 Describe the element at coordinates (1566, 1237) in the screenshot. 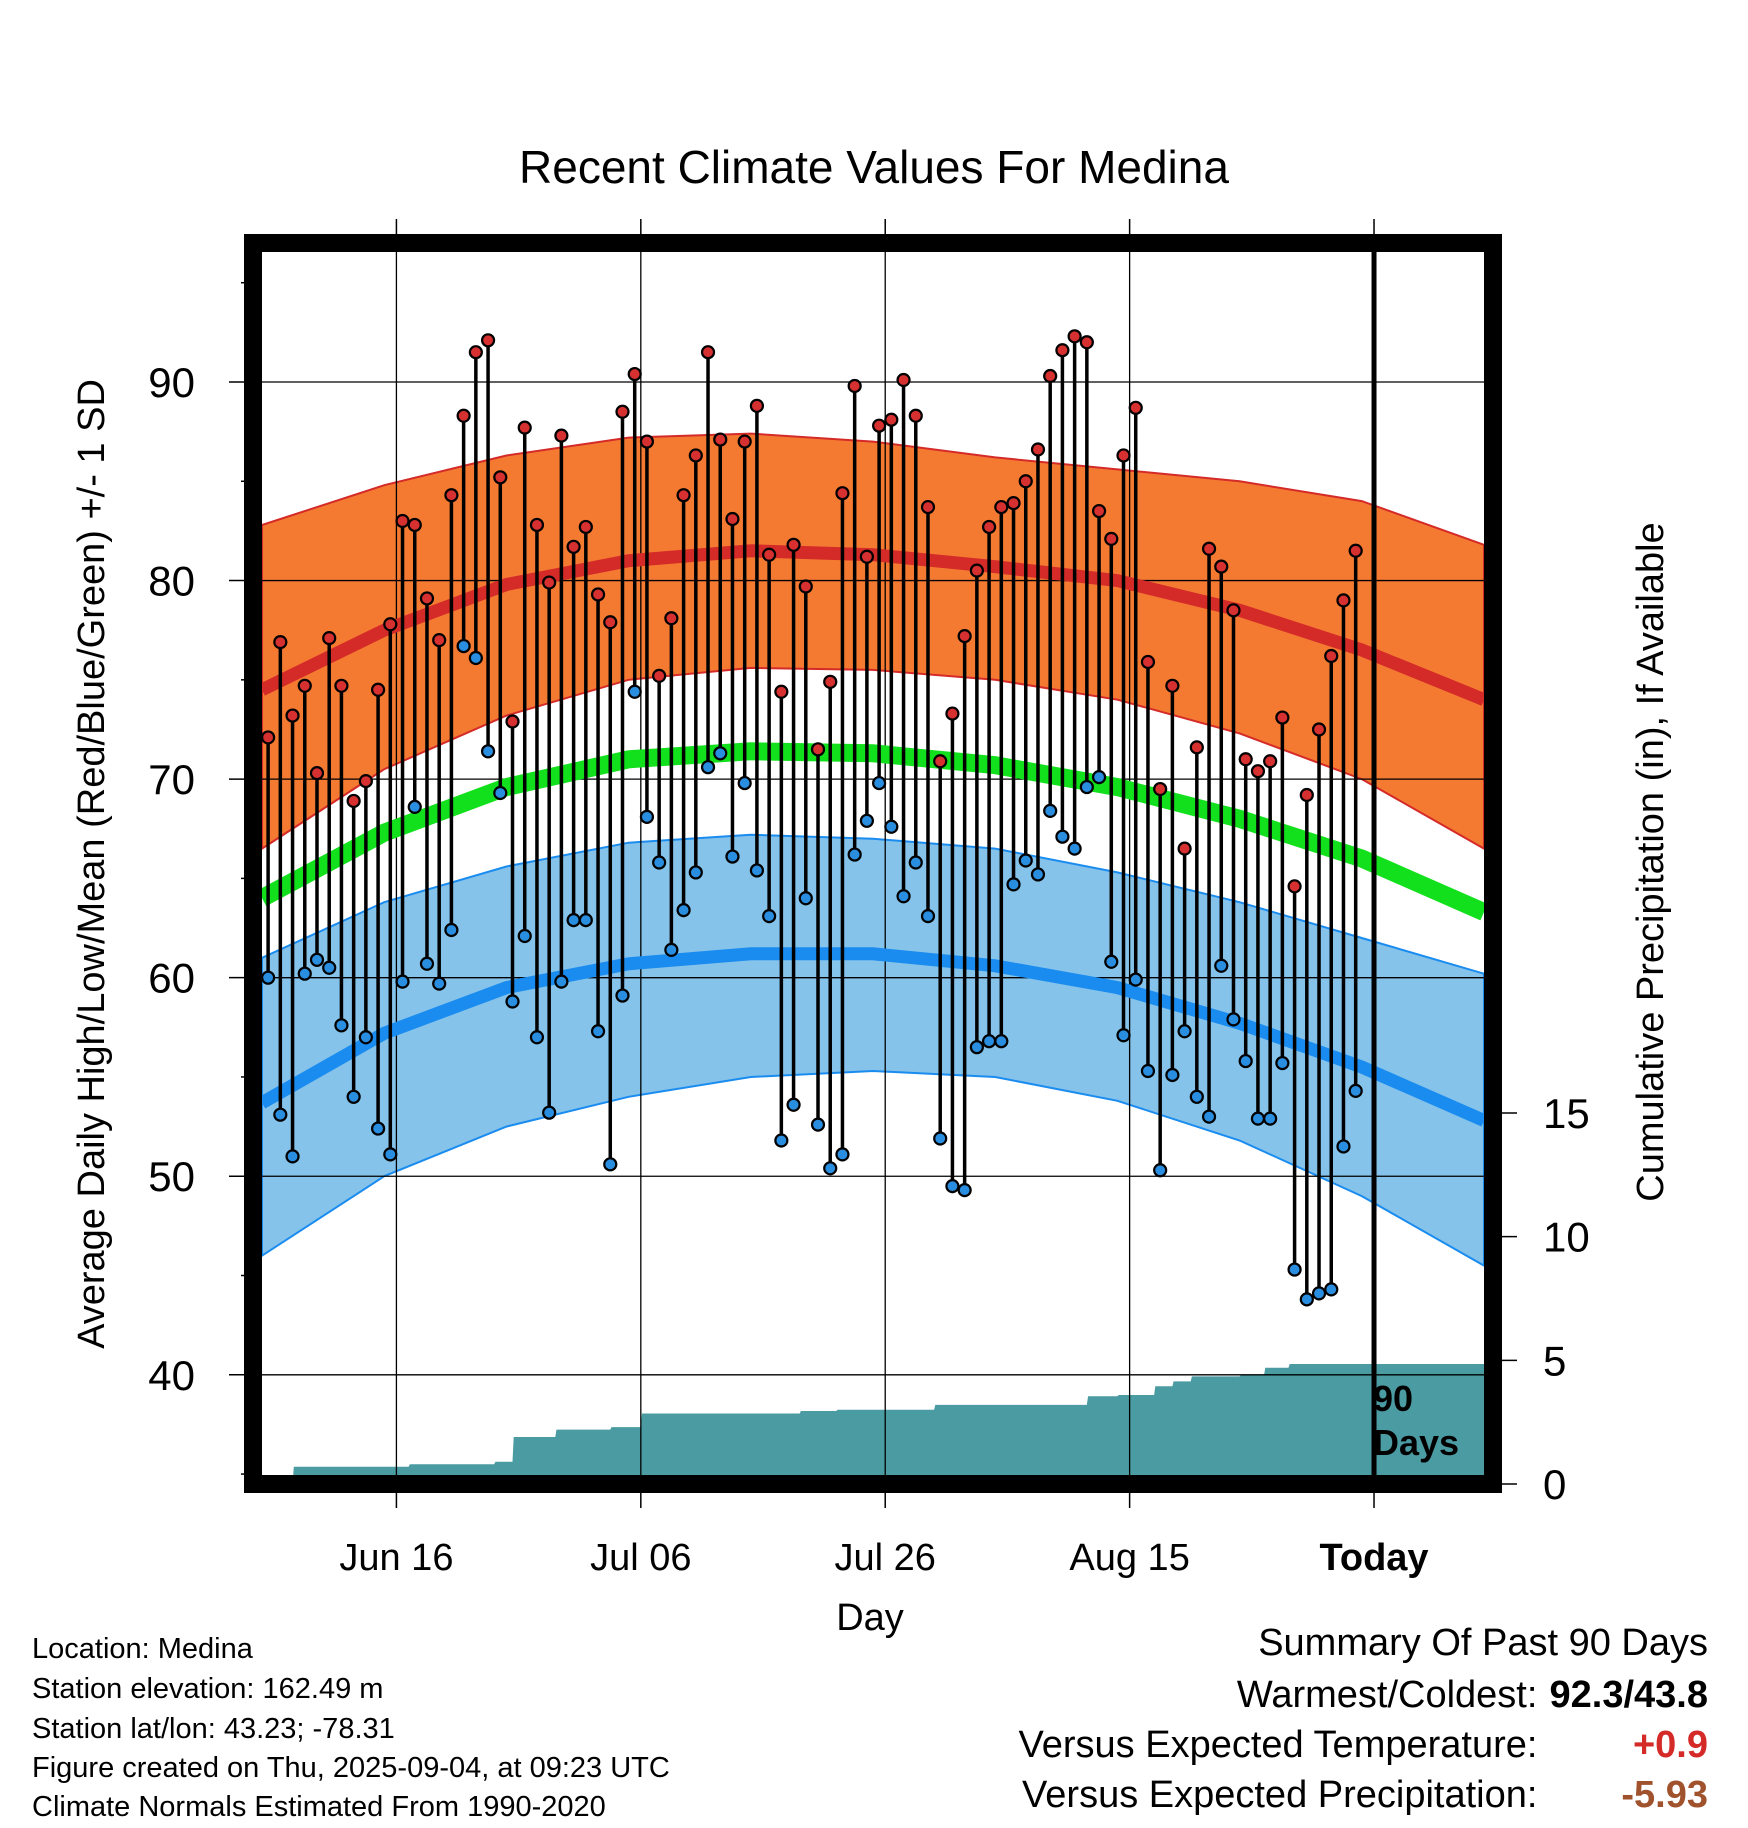

I see `y2-tick-label: 10` at that location.